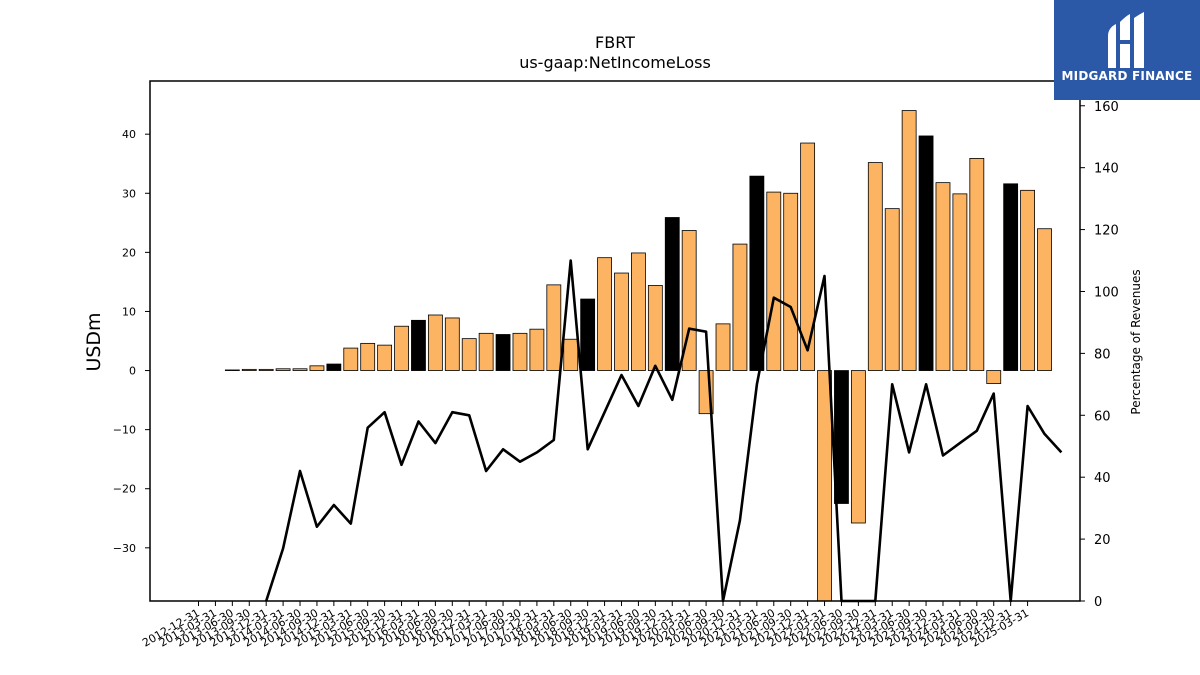  Describe the element at coordinates (1102, 416) in the screenshot. I see `y2-tick-label: 60` at that location.